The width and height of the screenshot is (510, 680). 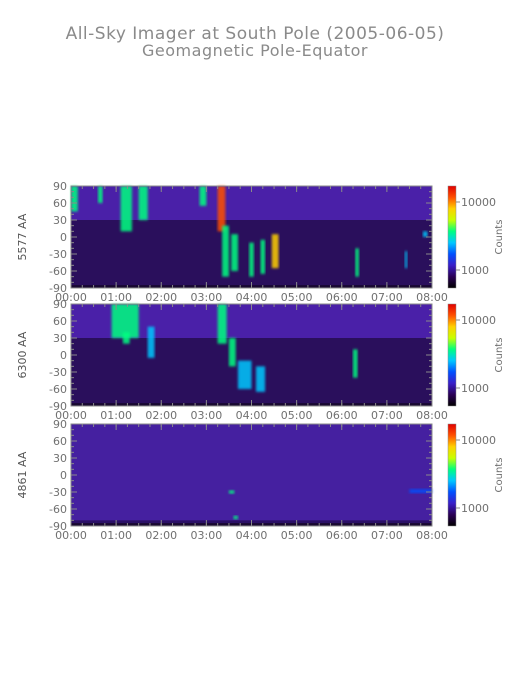 I want to click on panel-uniform-band, so click(x=251, y=475).